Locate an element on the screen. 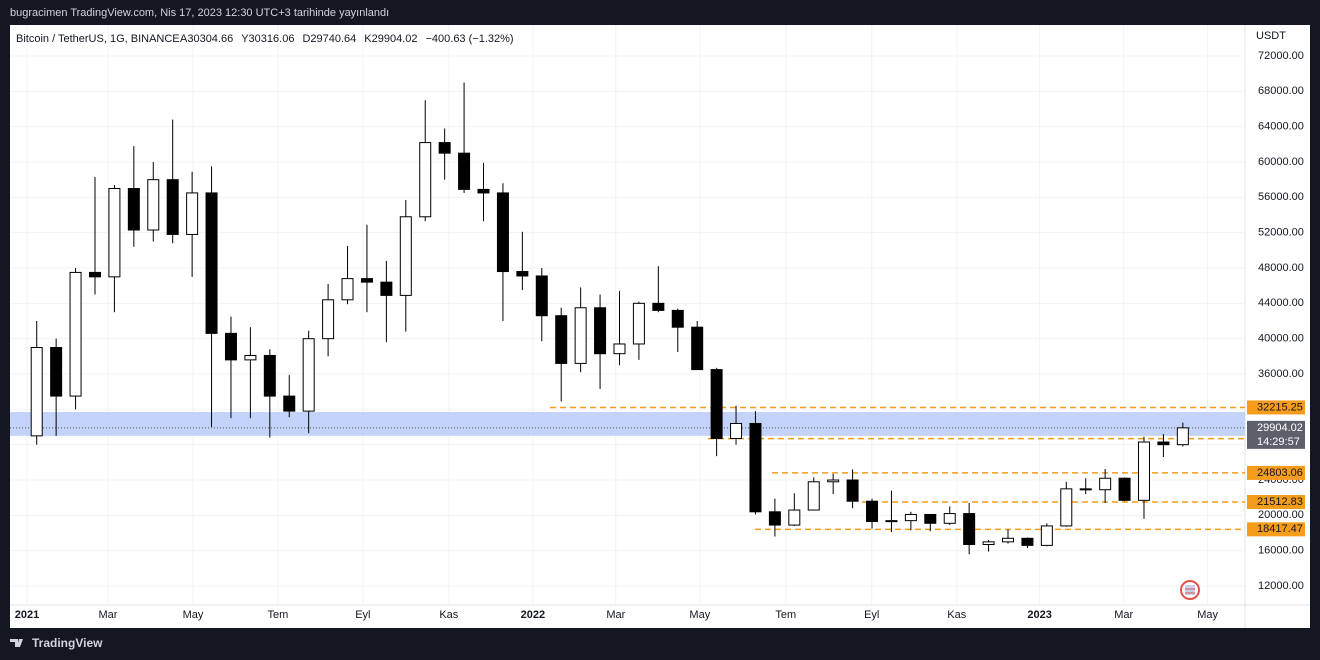 This screenshot has height=660, width=1320. ohlc-value: A30304.66 is located at coordinates (206, 39).